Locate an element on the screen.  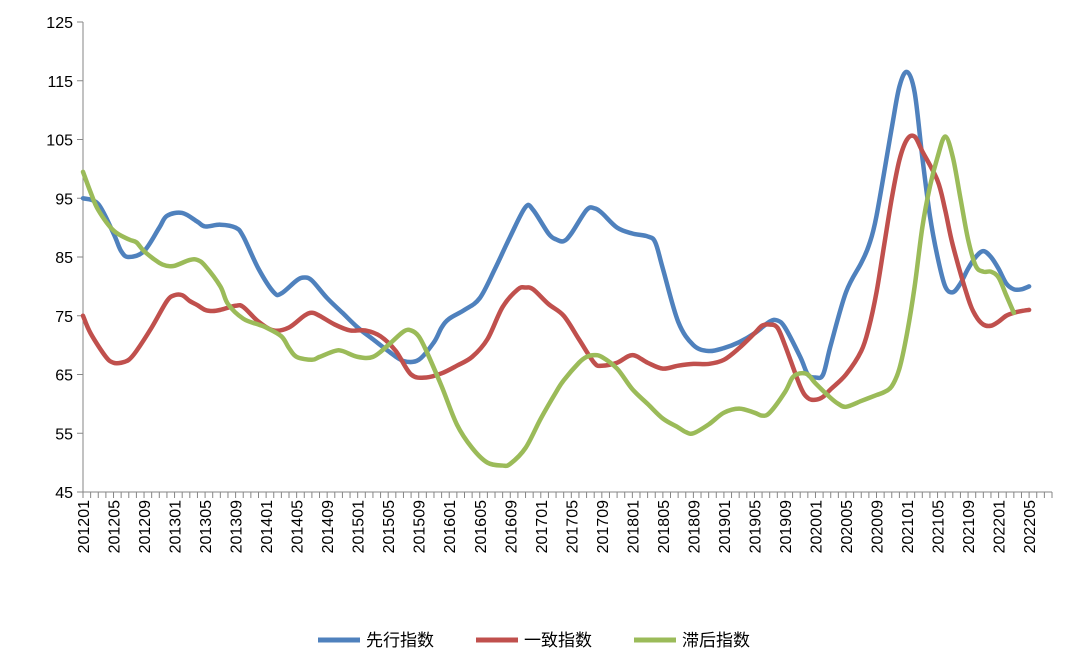
legend-label-2: 滞后指数 is located at coordinates (716, 641).